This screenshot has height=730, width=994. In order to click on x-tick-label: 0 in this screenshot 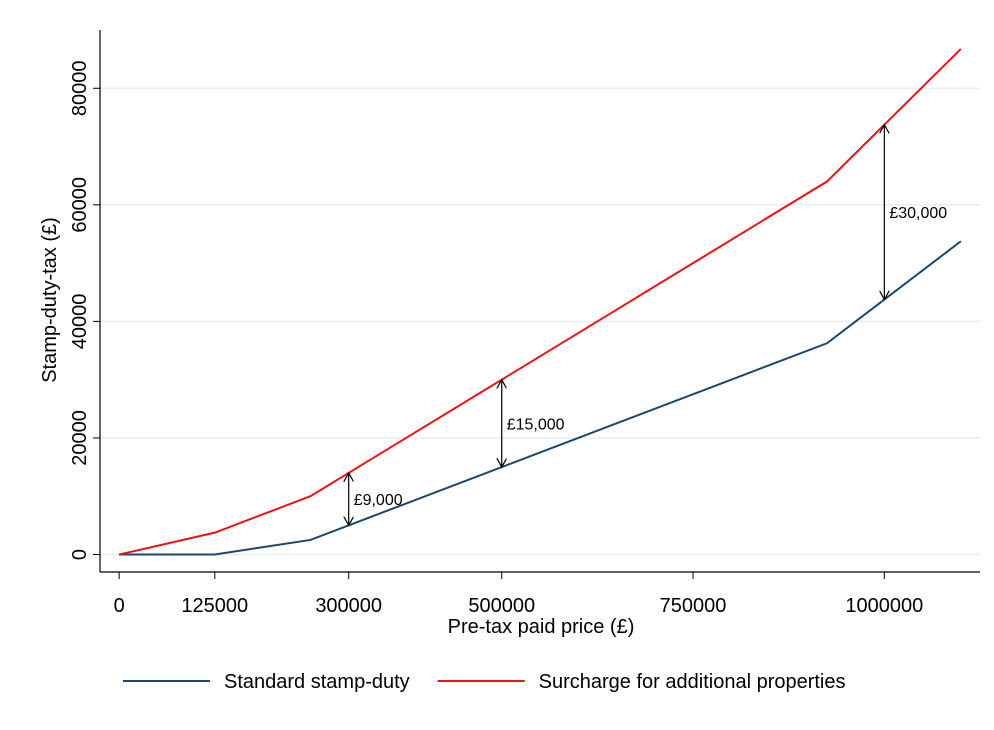, I will do `click(119, 606)`.